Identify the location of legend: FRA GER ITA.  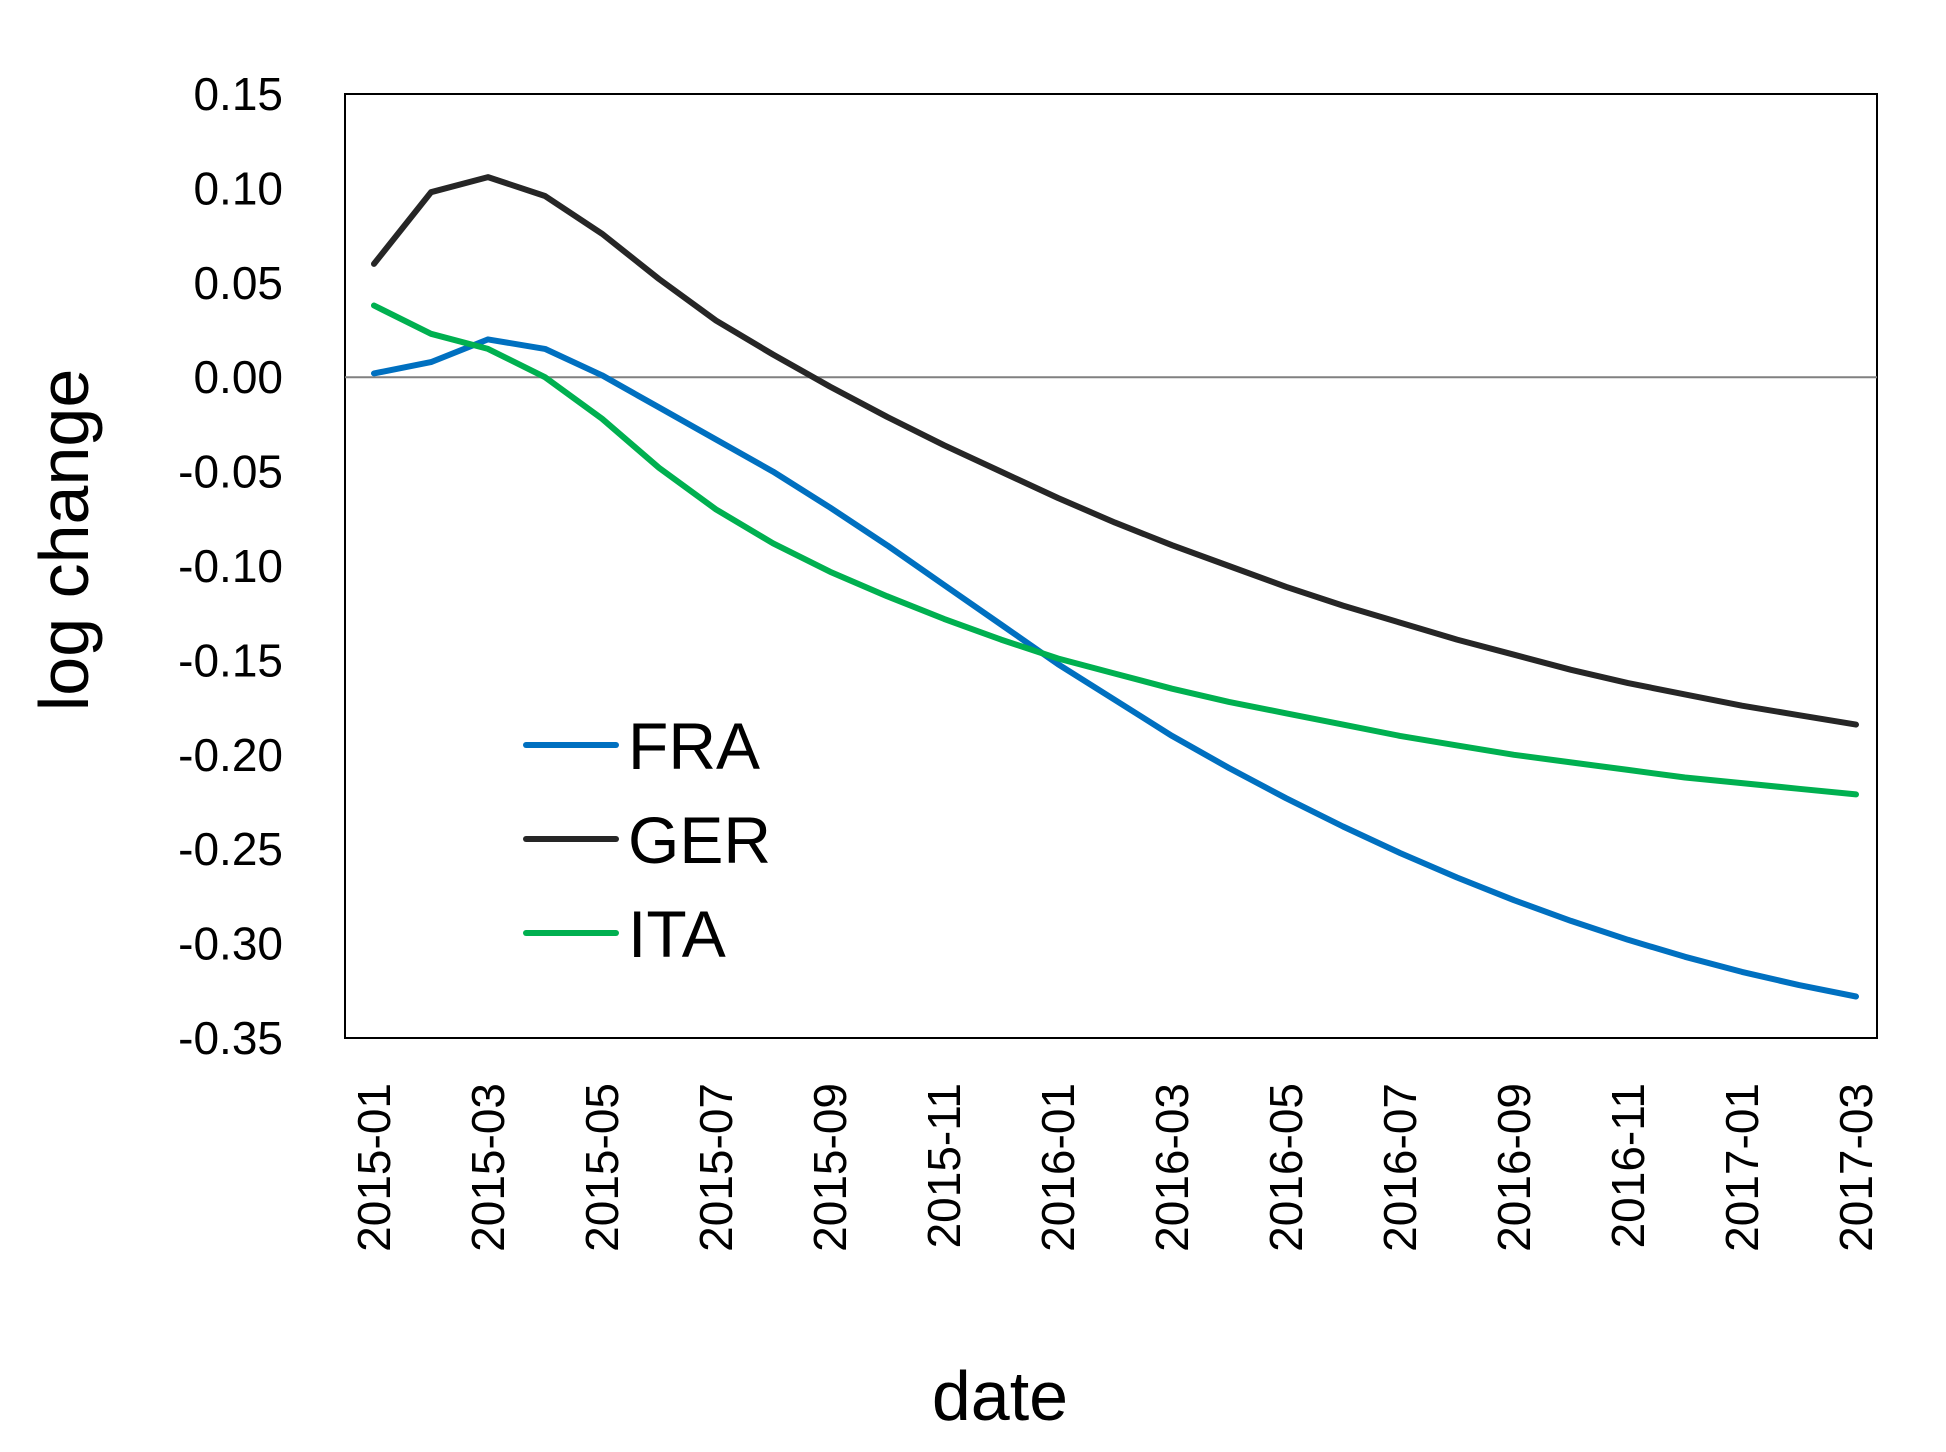
(647, 840).